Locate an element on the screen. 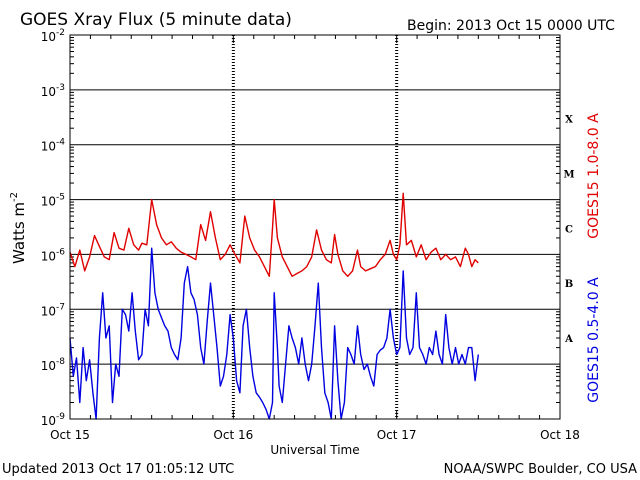 The image size is (640, 480). updated-timestamp: Updated 2013 Oct 17 01:05:12 UTC is located at coordinates (118, 469).